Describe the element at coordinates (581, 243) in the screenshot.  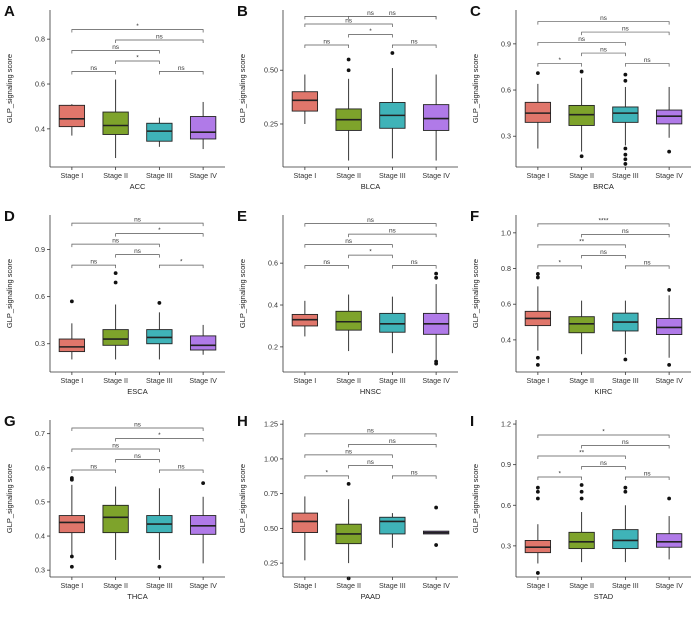
I see `significance-bracket: **` at that location.